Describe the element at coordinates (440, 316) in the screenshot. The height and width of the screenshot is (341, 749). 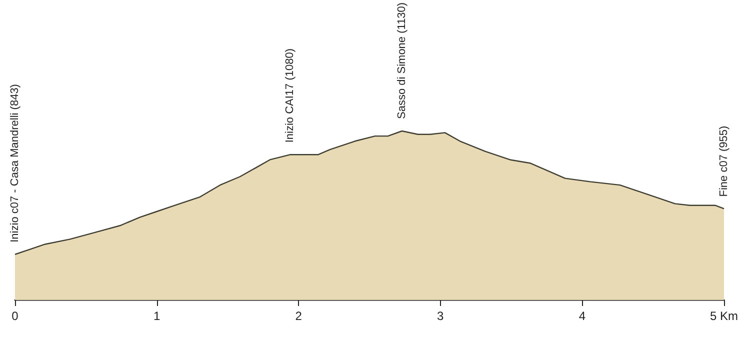
I see `x-tick-label: 3` at that location.